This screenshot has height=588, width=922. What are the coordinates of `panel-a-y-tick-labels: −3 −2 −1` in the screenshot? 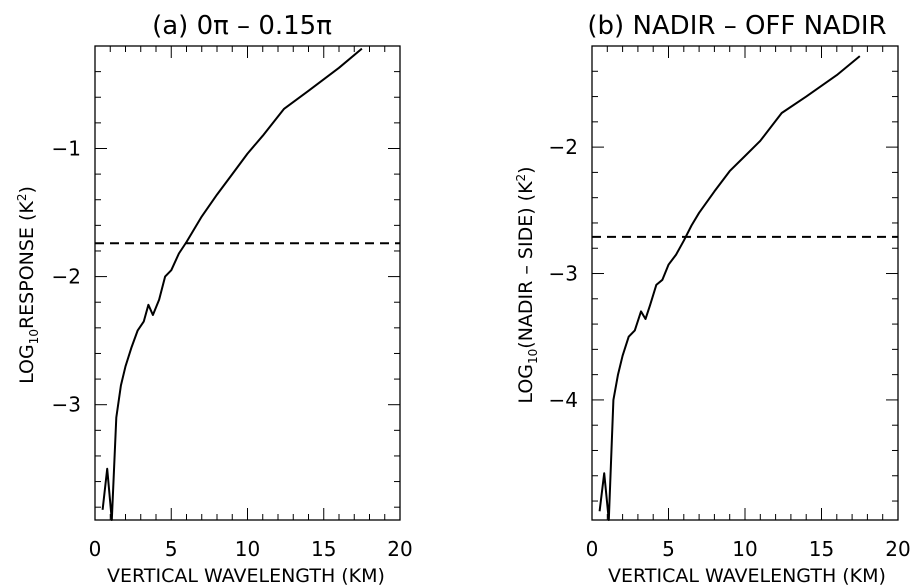 It's located at (66, 276).